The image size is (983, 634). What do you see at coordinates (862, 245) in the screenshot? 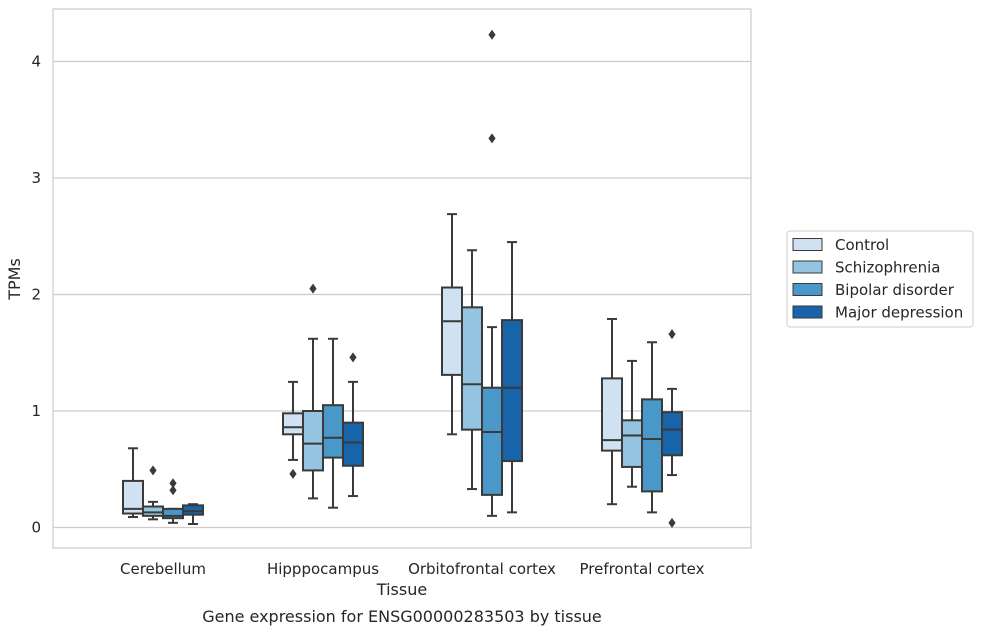
I see `legend-label: Control` at bounding box center [862, 245].